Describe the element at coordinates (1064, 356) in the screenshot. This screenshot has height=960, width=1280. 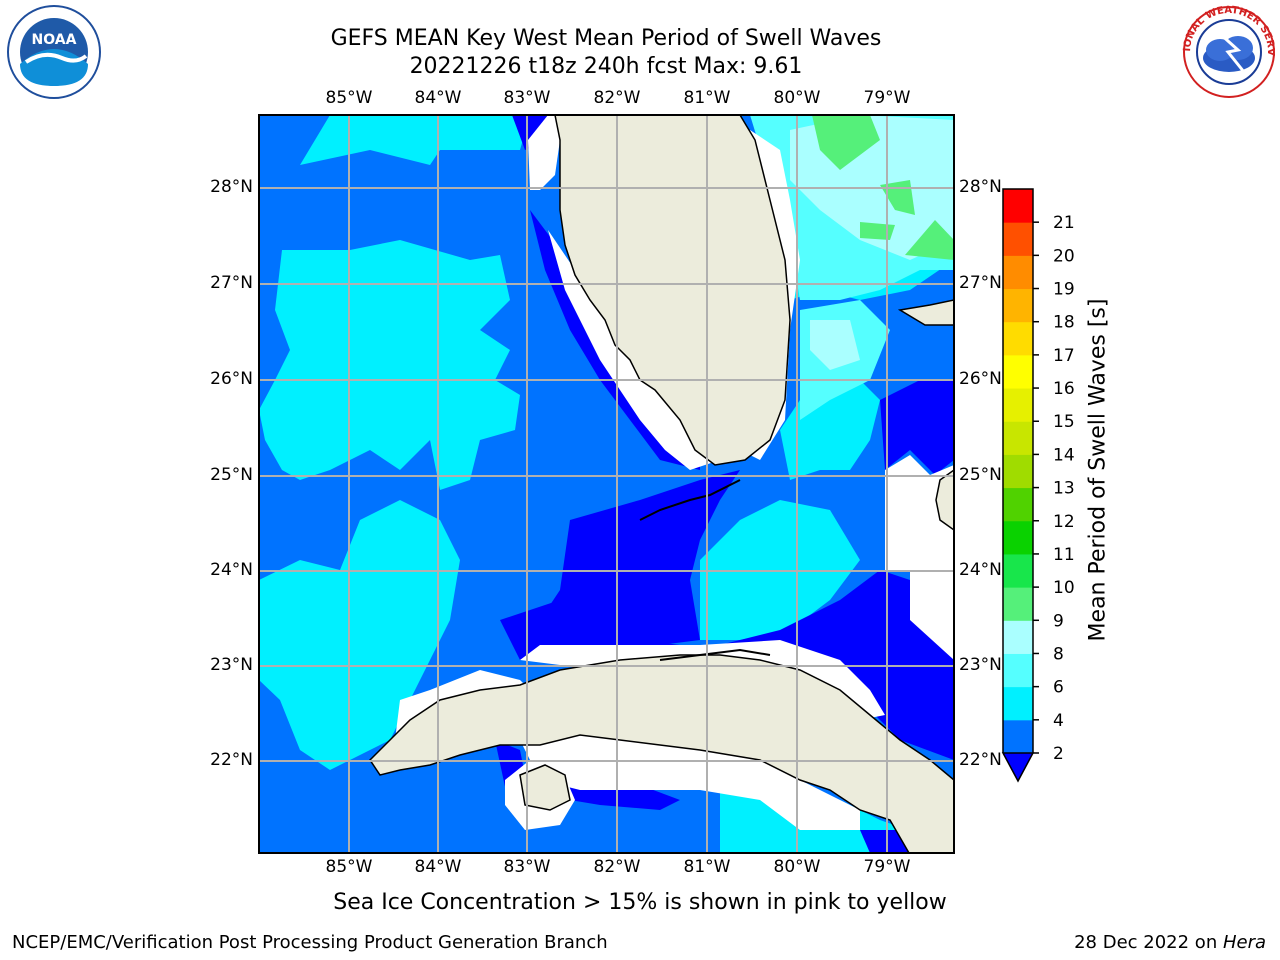
I see `colorbar-tick-label: 17` at that location.